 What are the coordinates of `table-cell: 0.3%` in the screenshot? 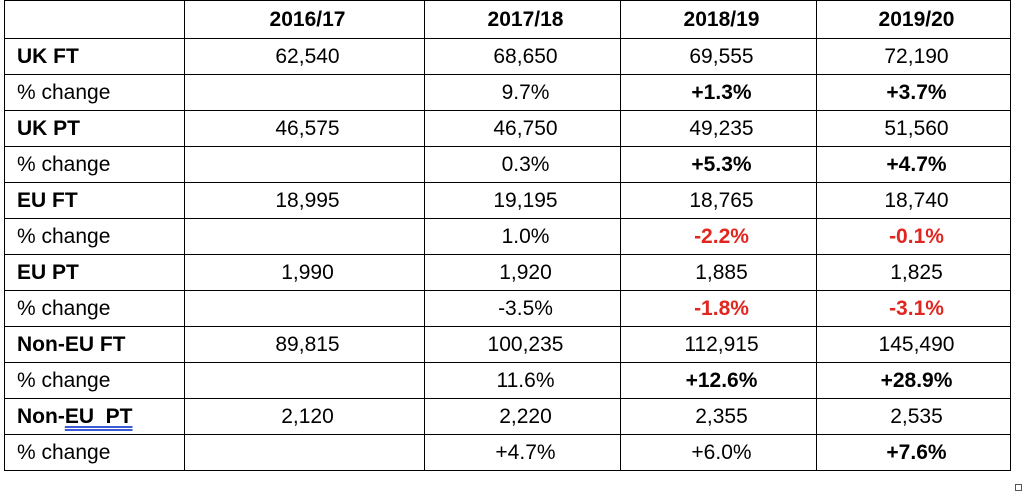 It's located at (522, 164).